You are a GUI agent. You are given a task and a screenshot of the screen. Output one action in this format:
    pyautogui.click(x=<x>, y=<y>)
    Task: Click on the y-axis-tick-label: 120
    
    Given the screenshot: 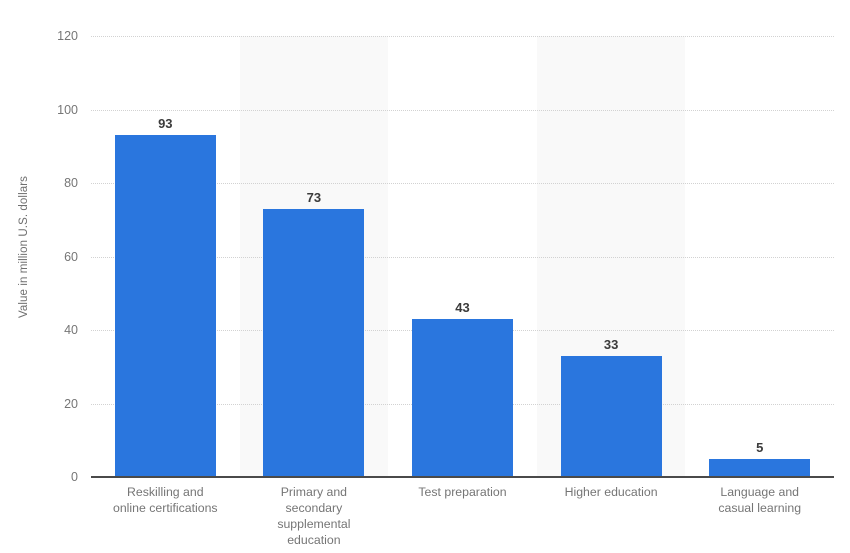 What is the action you would take?
    pyautogui.click(x=67, y=36)
    